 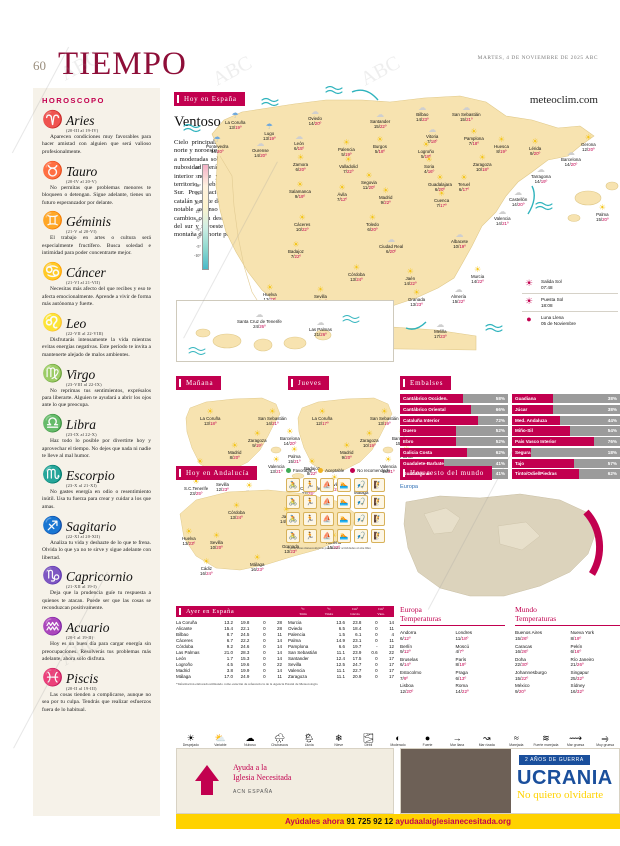 I want to click on beach-activity-cell: 🏃, so click(x=310, y=536).